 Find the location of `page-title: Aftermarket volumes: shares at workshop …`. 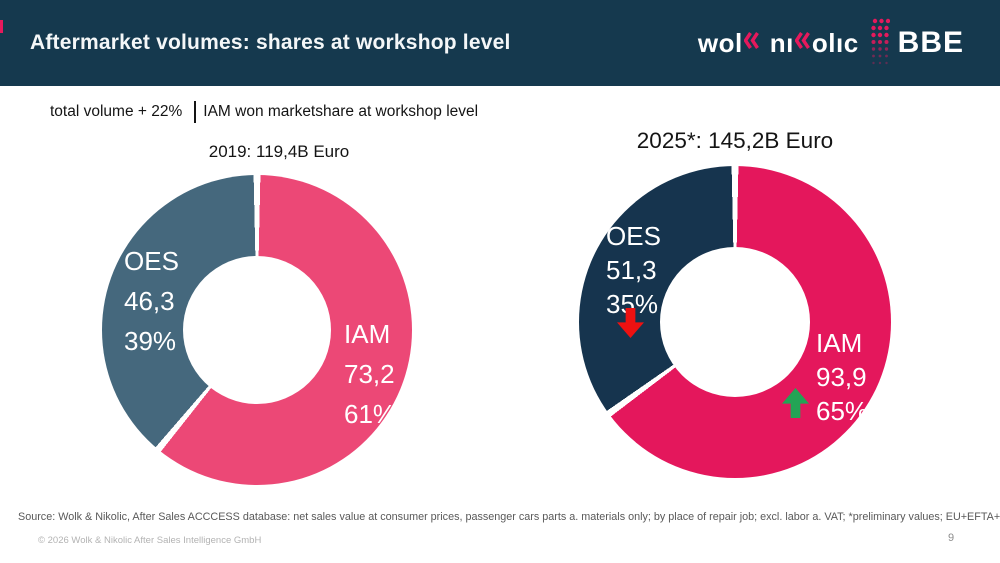

page-title: Aftermarket volumes: shares at workshop … is located at coordinates (270, 42).